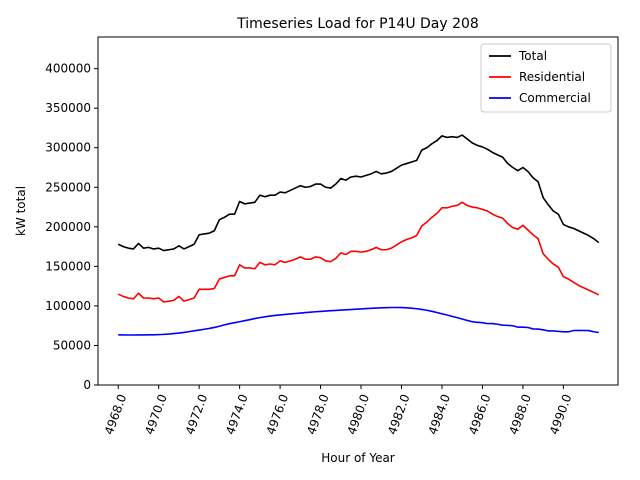 The height and width of the screenshot is (480, 640). I want to click on legend-label-commercial: Commercial, so click(555, 98).